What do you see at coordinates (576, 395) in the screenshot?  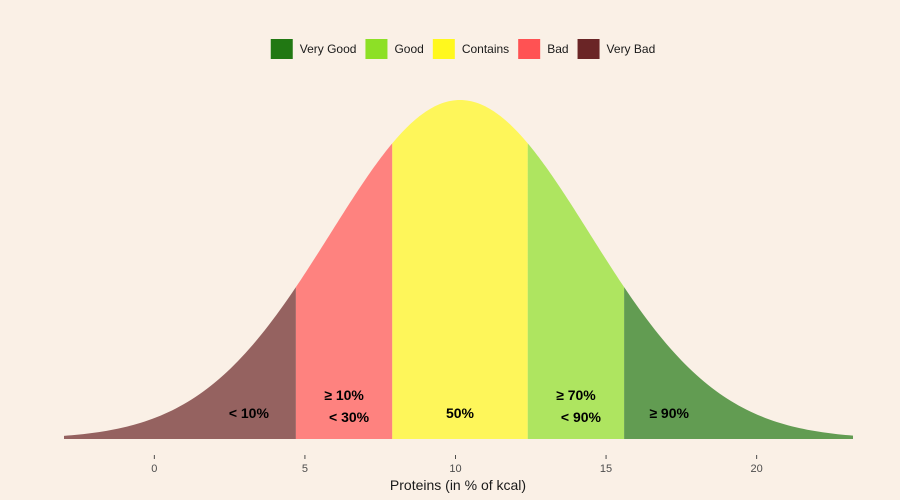 I see `region-label-good: ≥ 70%` at bounding box center [576, 395].